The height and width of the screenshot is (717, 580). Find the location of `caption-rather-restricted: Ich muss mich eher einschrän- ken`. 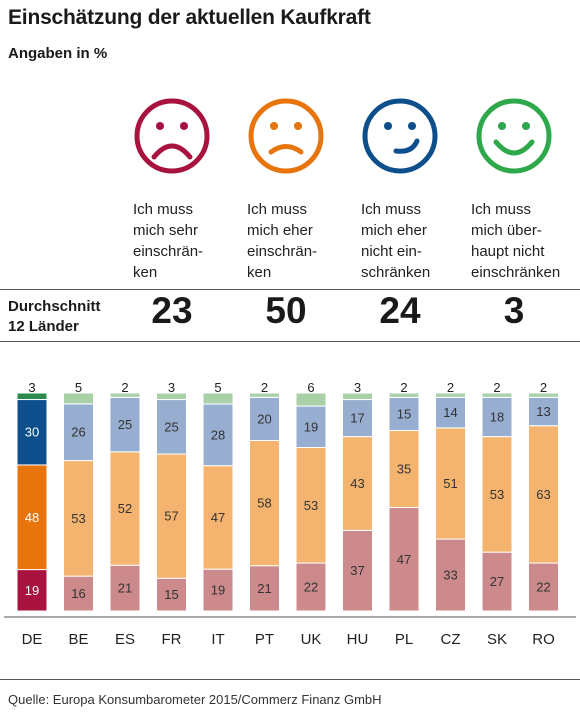

caption-rather-restricted: Ich muss mich eher einschrän- ken is located at coordinates (282, 241).